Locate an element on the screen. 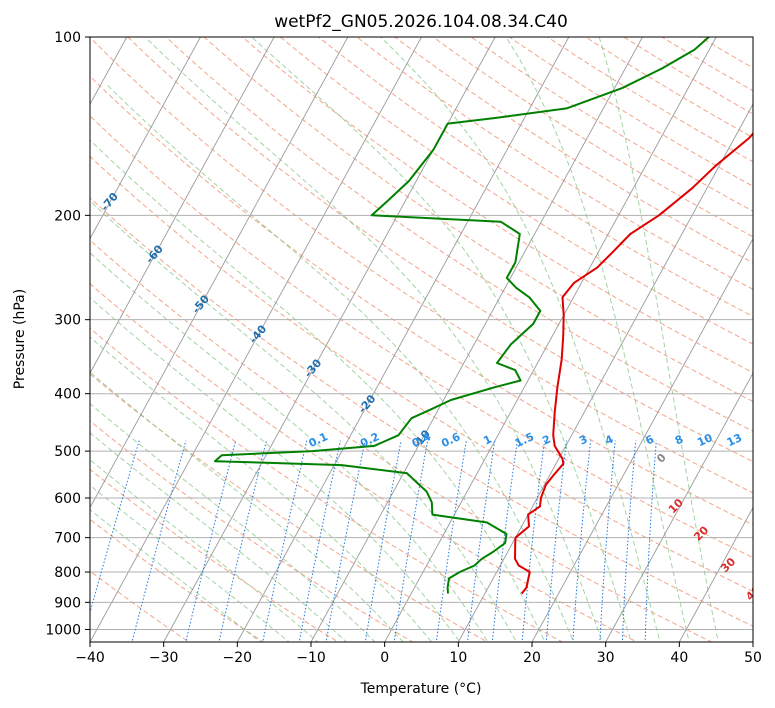 Image resolution: width=775 pixels, height=708 pixels. x-tick-label: 30 is located at coordinates (606, 658).